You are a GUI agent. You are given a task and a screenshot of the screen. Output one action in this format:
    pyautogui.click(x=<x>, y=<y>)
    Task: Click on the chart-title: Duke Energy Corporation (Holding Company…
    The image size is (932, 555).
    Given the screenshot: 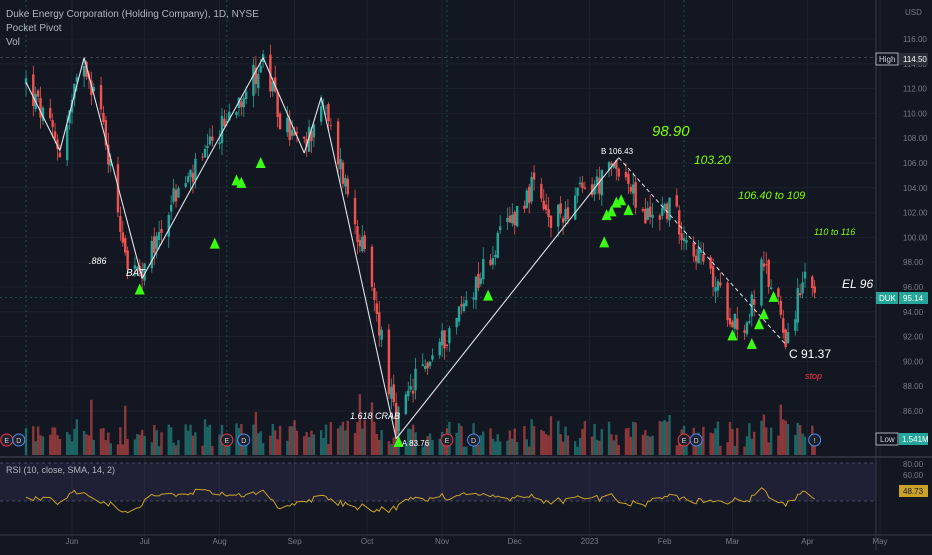 What is the action you would take?
    pyautogui.click(x=132, y=14)
    